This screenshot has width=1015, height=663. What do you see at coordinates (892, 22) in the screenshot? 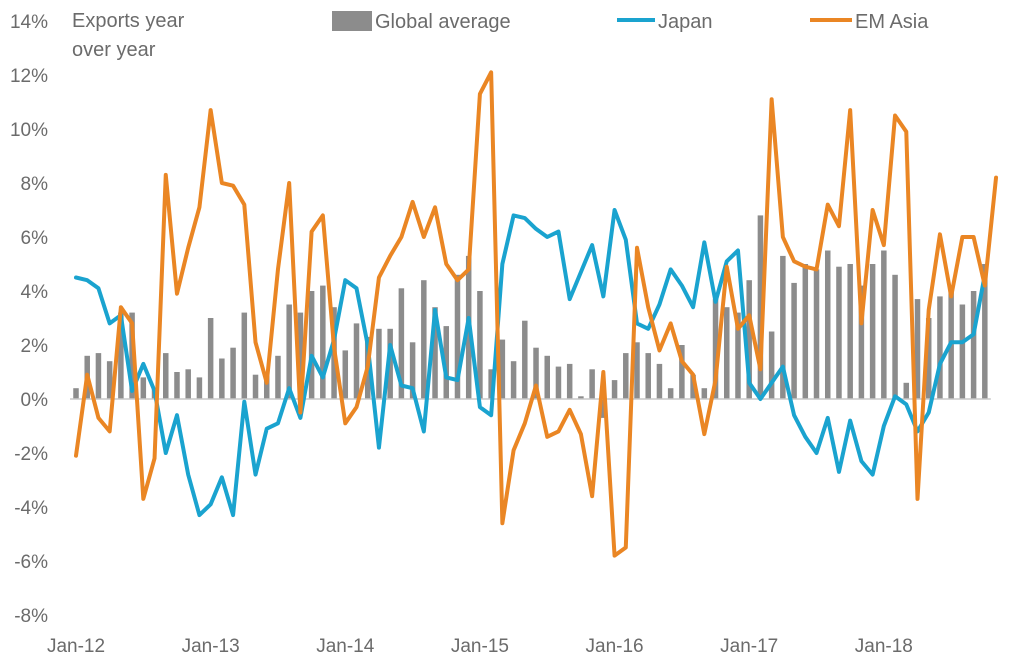
I see `legend-label-em-asia: EM Asia` at bounding box center [892, 22].